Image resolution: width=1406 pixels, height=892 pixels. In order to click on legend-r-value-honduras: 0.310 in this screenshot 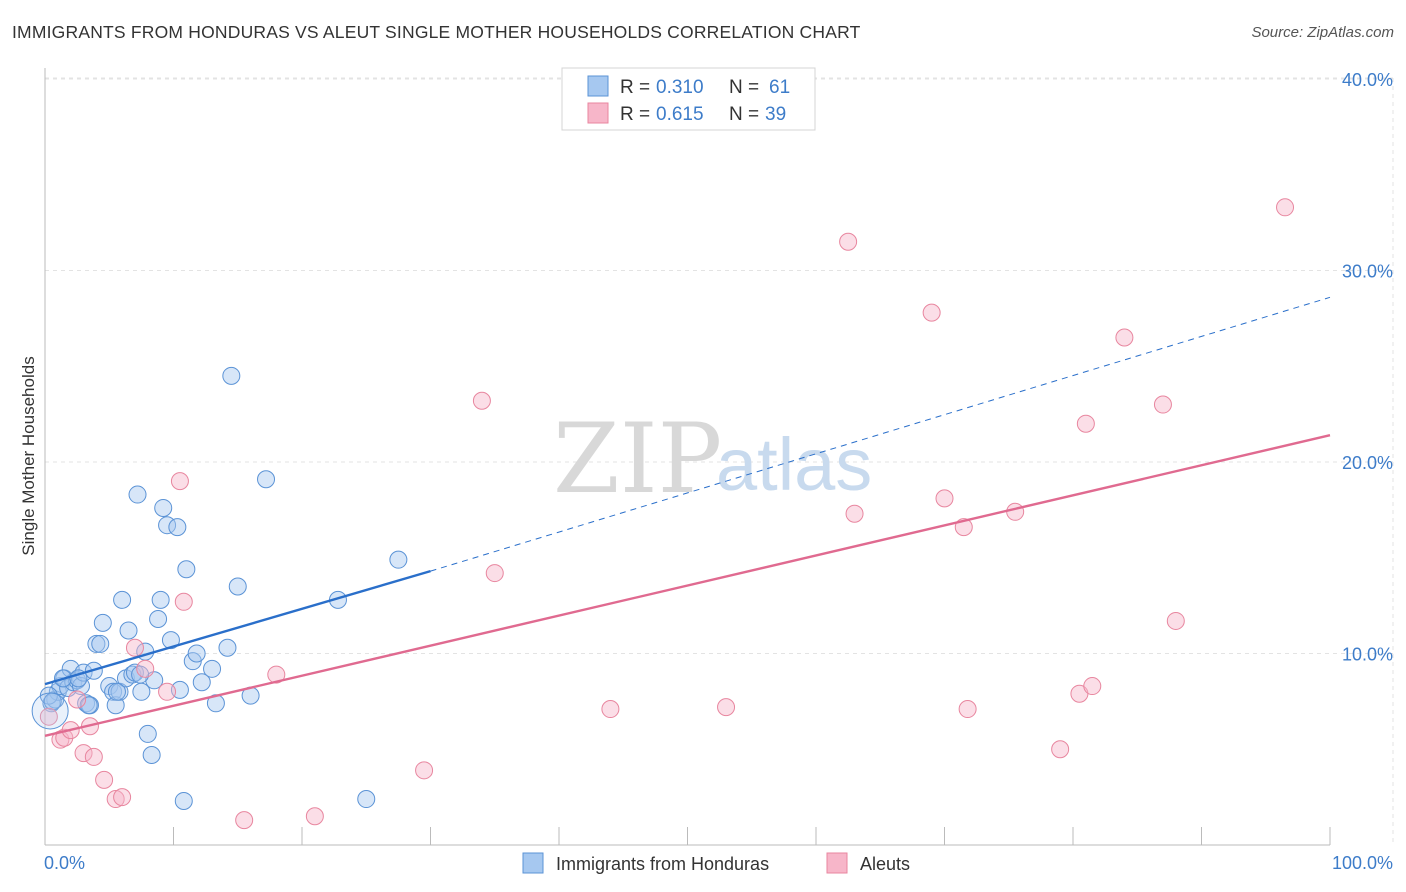, I will do `click(680, 87)`.